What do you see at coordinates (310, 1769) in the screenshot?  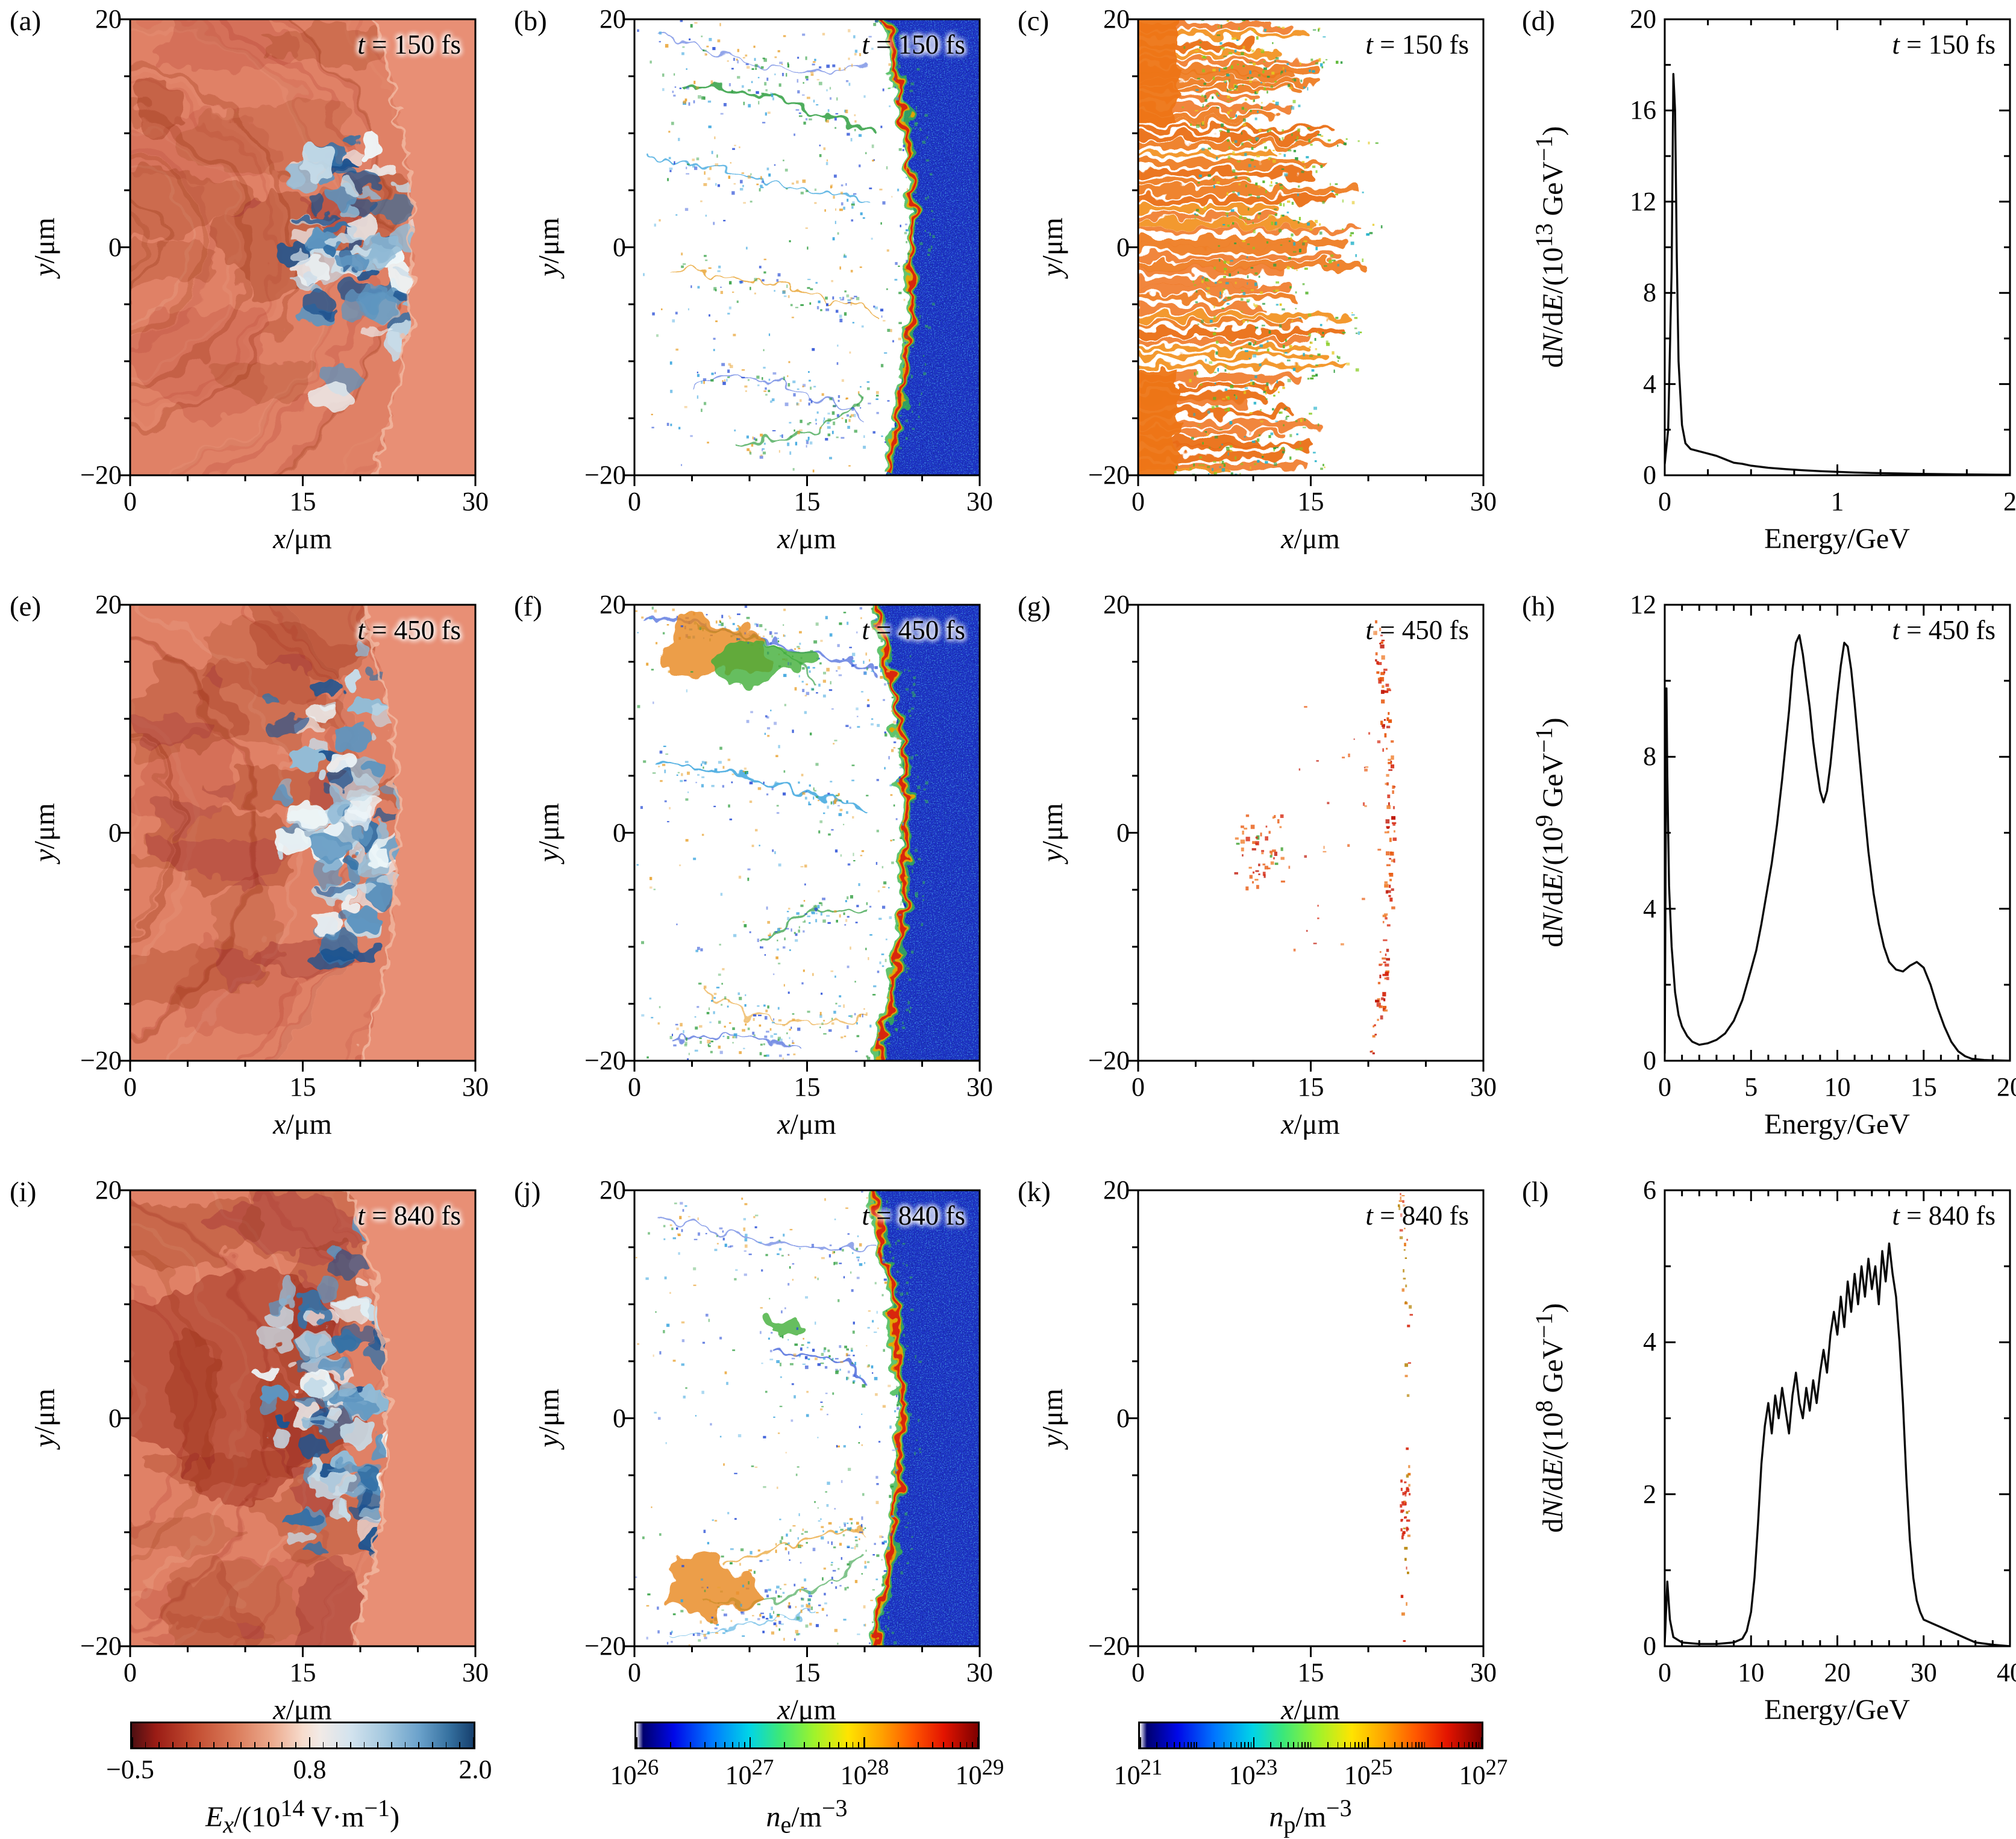 I see `colorbar-tick-label: 0.8` at bounding box center [310, 1769].